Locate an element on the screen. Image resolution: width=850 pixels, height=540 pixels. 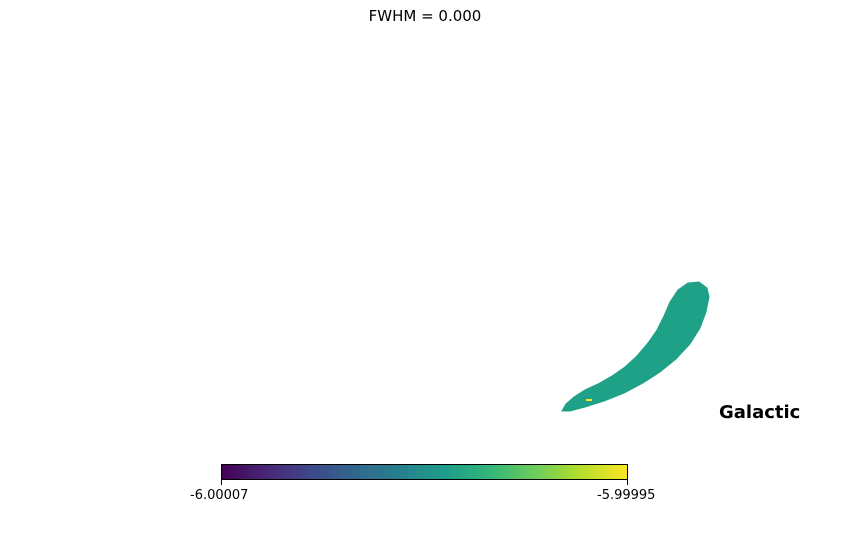
colorbar-min-tick is located at coordinates (221, 482).